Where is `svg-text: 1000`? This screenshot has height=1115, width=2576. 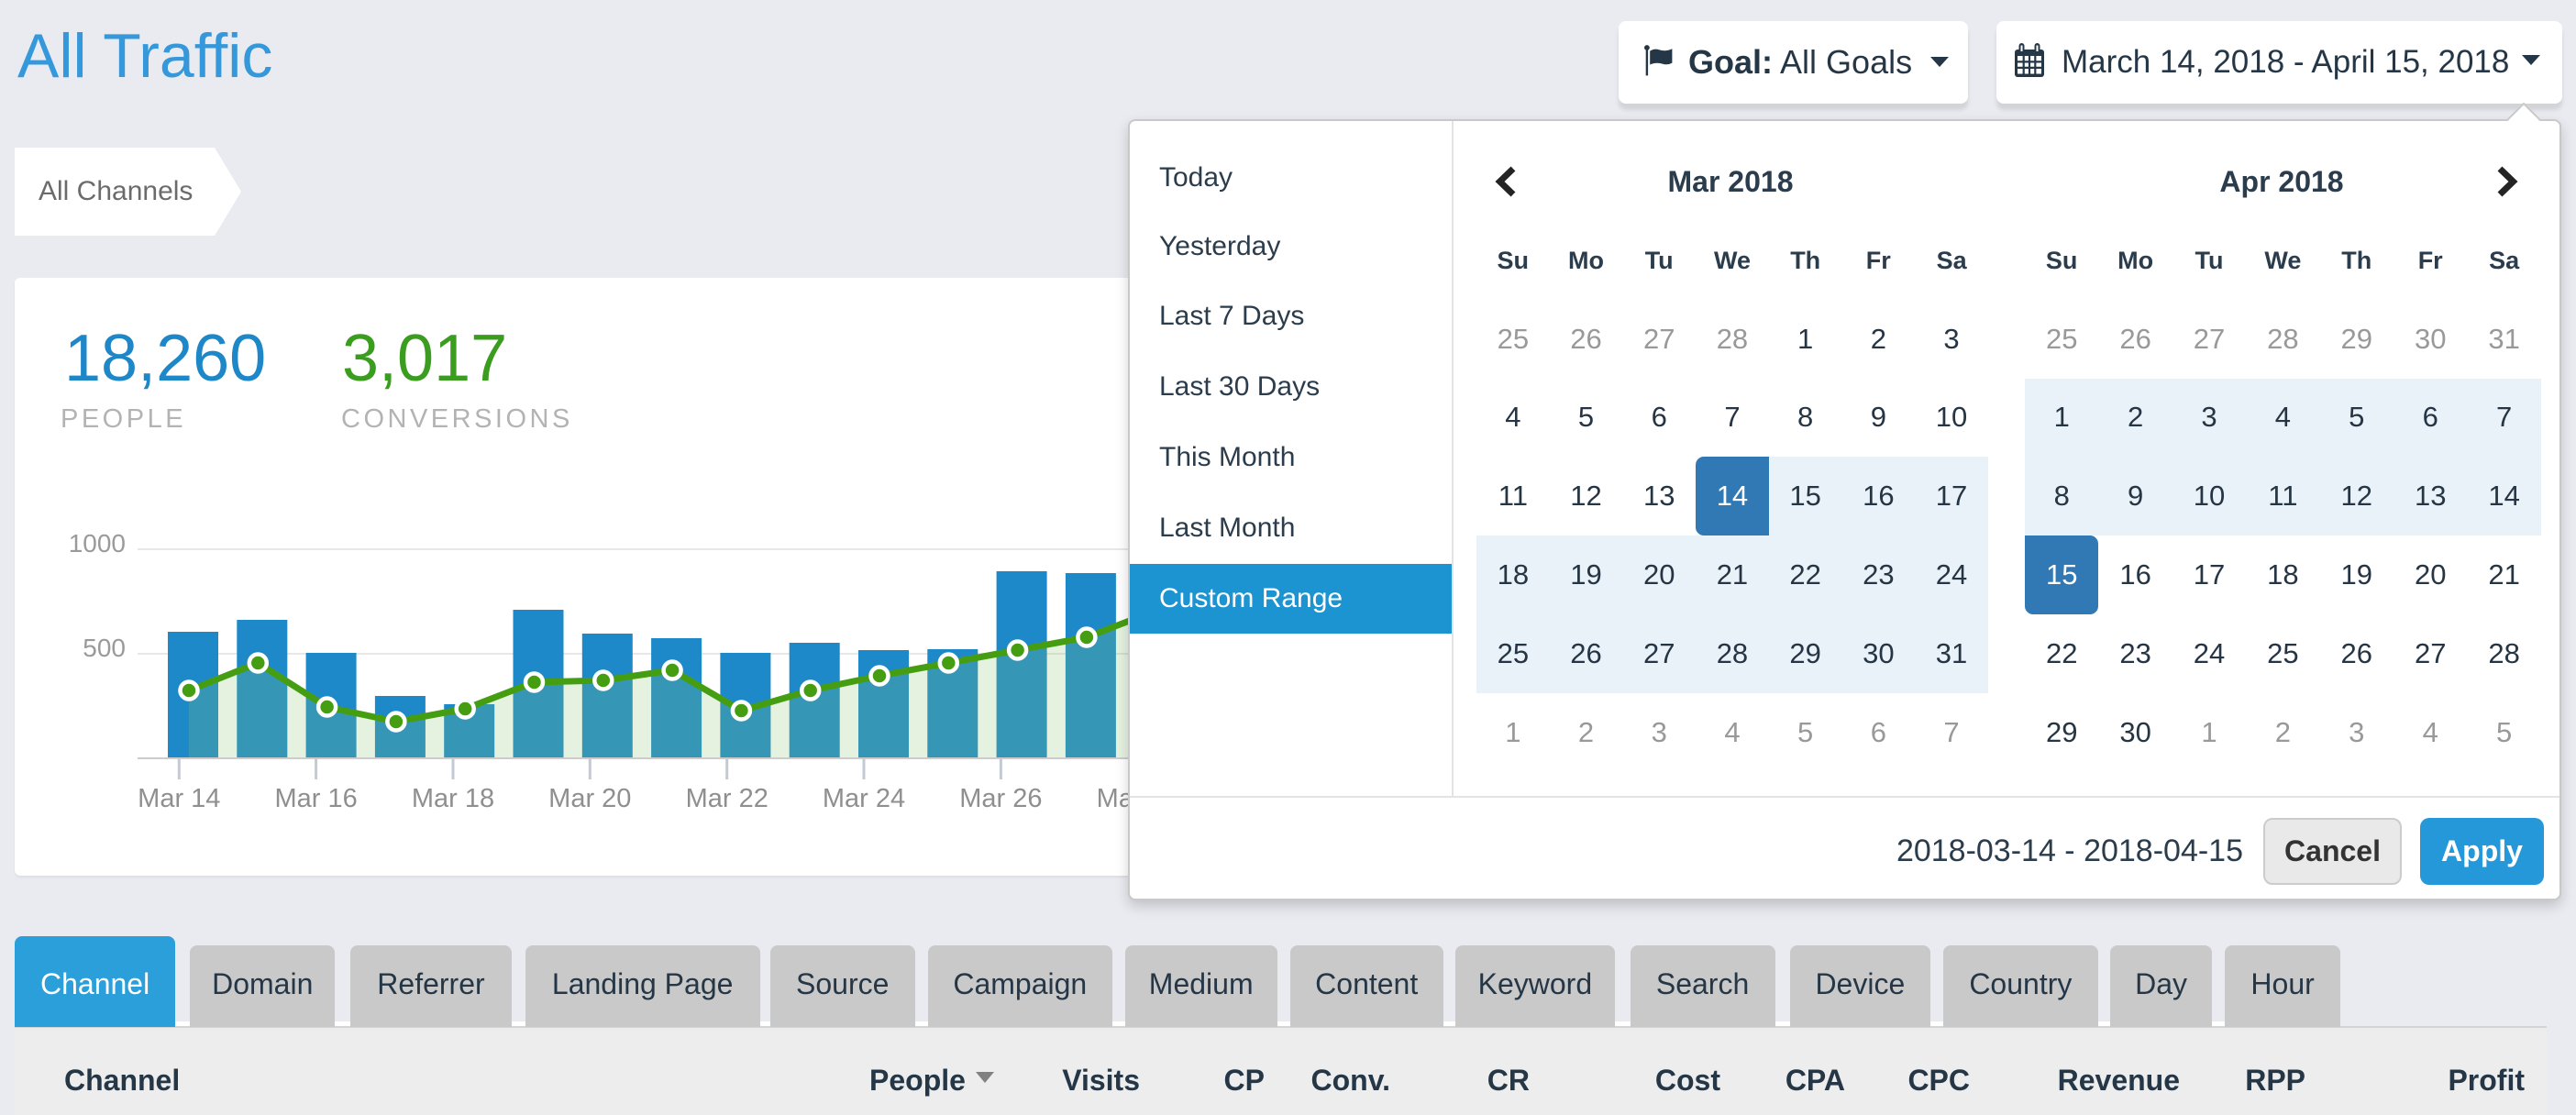 svg-text: 1000 is located at coordinates (97, 543).